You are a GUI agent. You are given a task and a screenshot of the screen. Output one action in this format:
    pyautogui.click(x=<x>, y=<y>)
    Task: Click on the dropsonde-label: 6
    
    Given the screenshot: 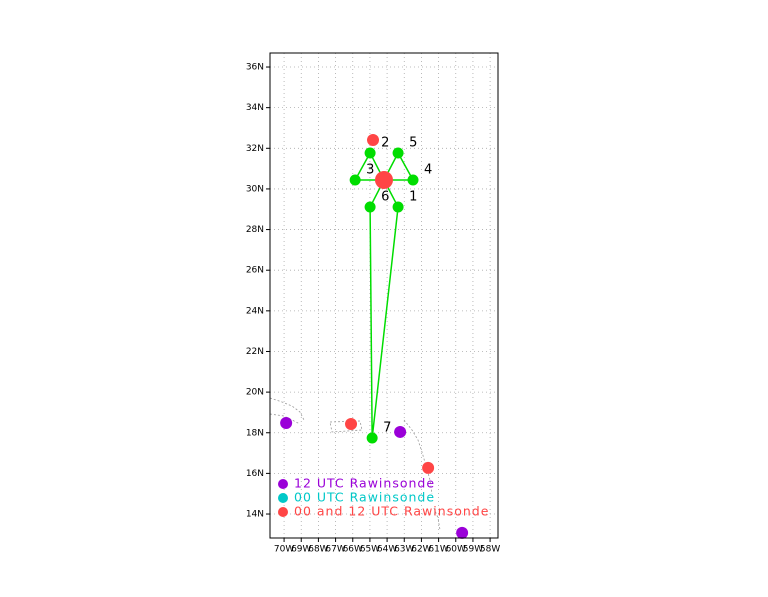 What is the action you would take?
    pyautogui.click(x=385, y=197)
    